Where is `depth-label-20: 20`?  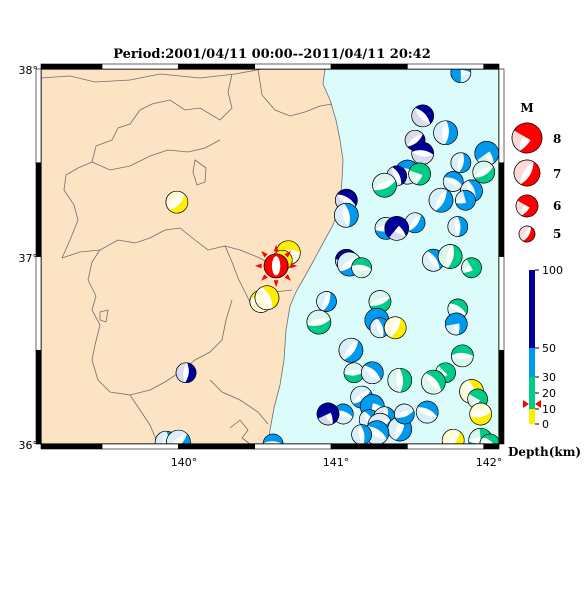
depth-label-20: 20 is located at coordinates (549, 393).